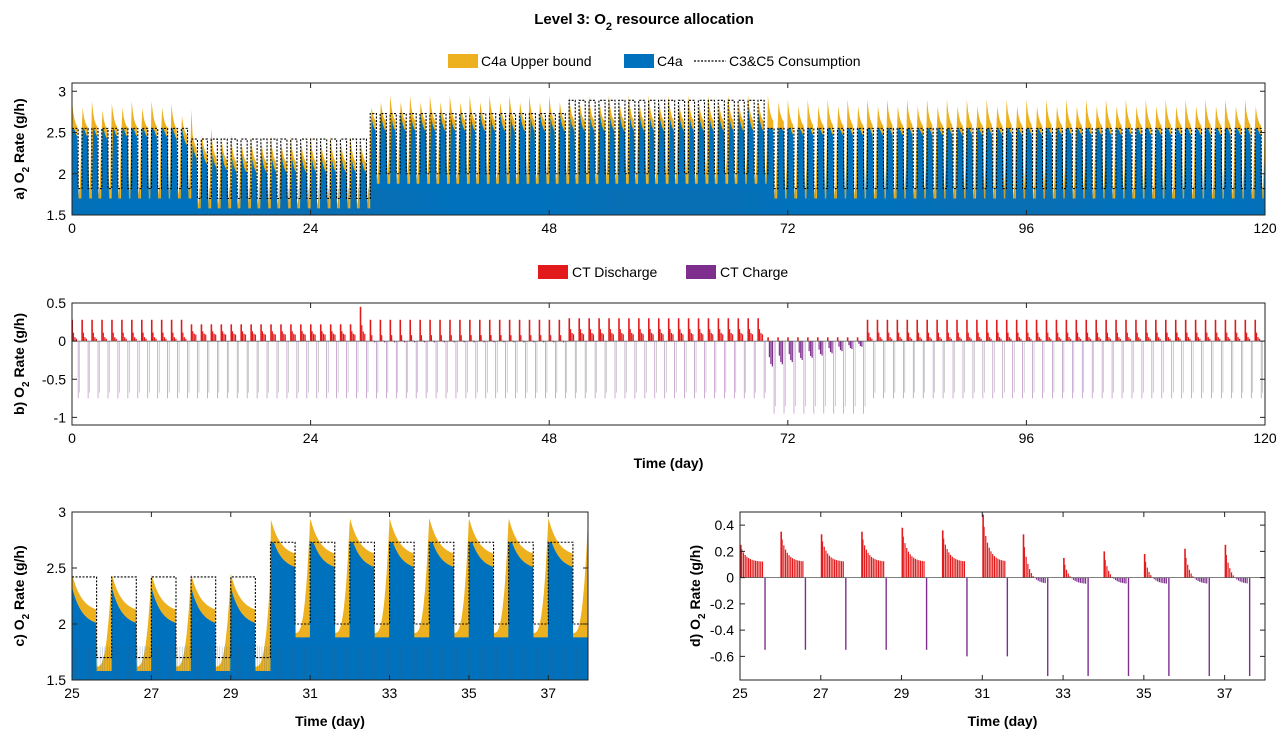  I want to click on legend-c4a-swatch, so click(639, 61).